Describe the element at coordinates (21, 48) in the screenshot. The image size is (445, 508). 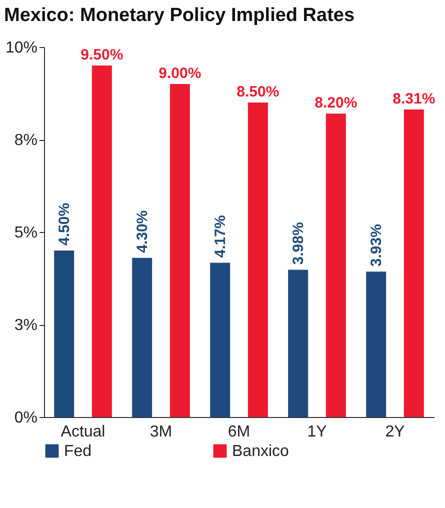
I see `y-tick-label: 10%` at that location.